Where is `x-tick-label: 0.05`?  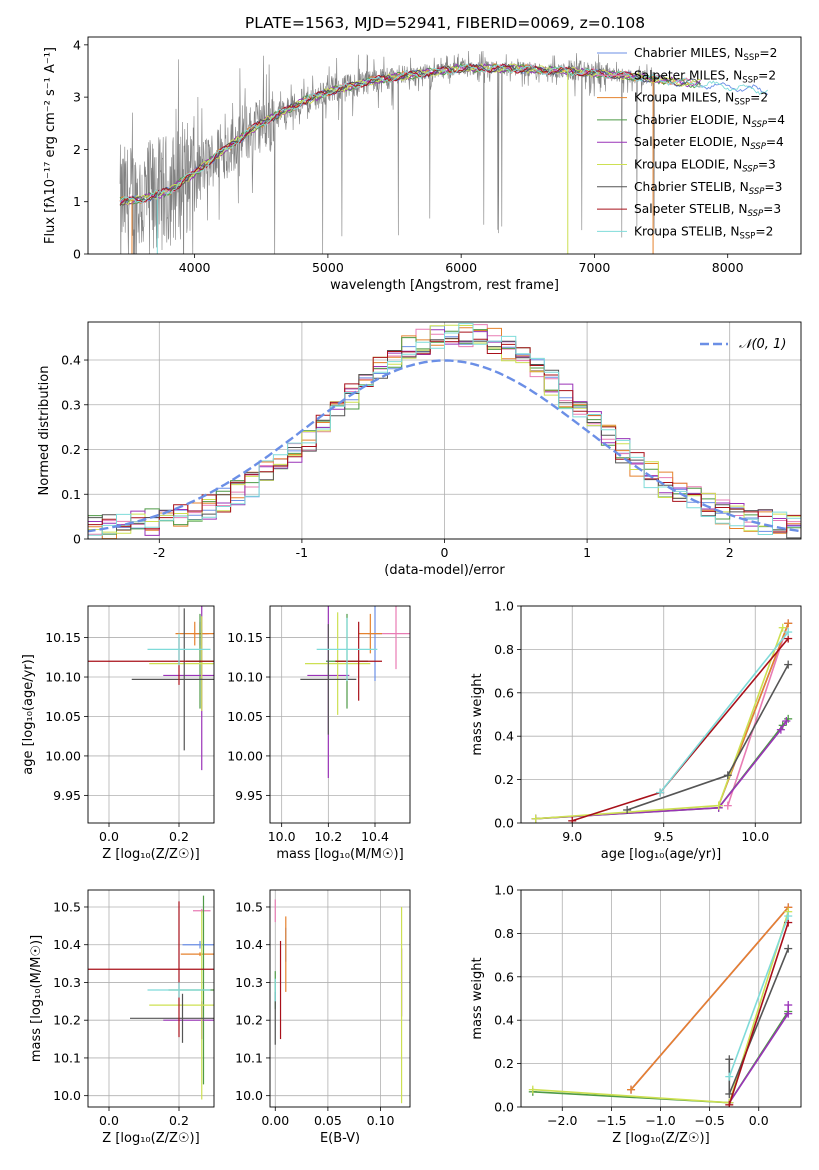
x-tick-label: 0.05 is located at coordinates (328, 1120).